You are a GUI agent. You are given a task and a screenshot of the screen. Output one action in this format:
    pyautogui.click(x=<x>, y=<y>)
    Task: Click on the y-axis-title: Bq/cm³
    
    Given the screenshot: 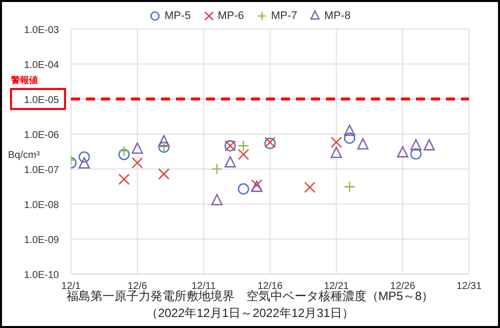 What is the action you would take?
    pyautogui.click(x=24, y=155)
    